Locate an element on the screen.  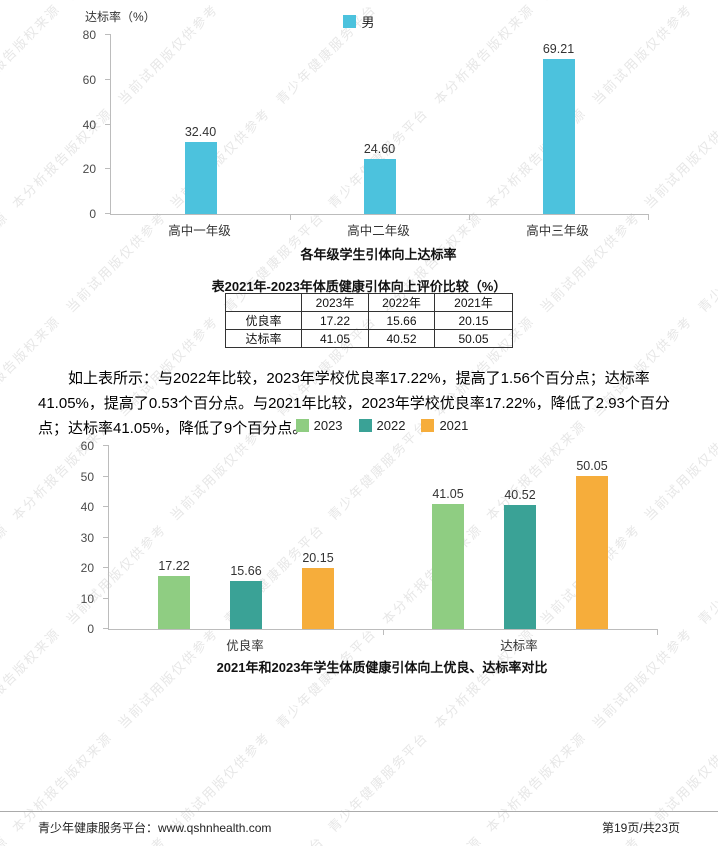
chart-legend: 2023 2022 2021 is located at coordinates (382, 425).